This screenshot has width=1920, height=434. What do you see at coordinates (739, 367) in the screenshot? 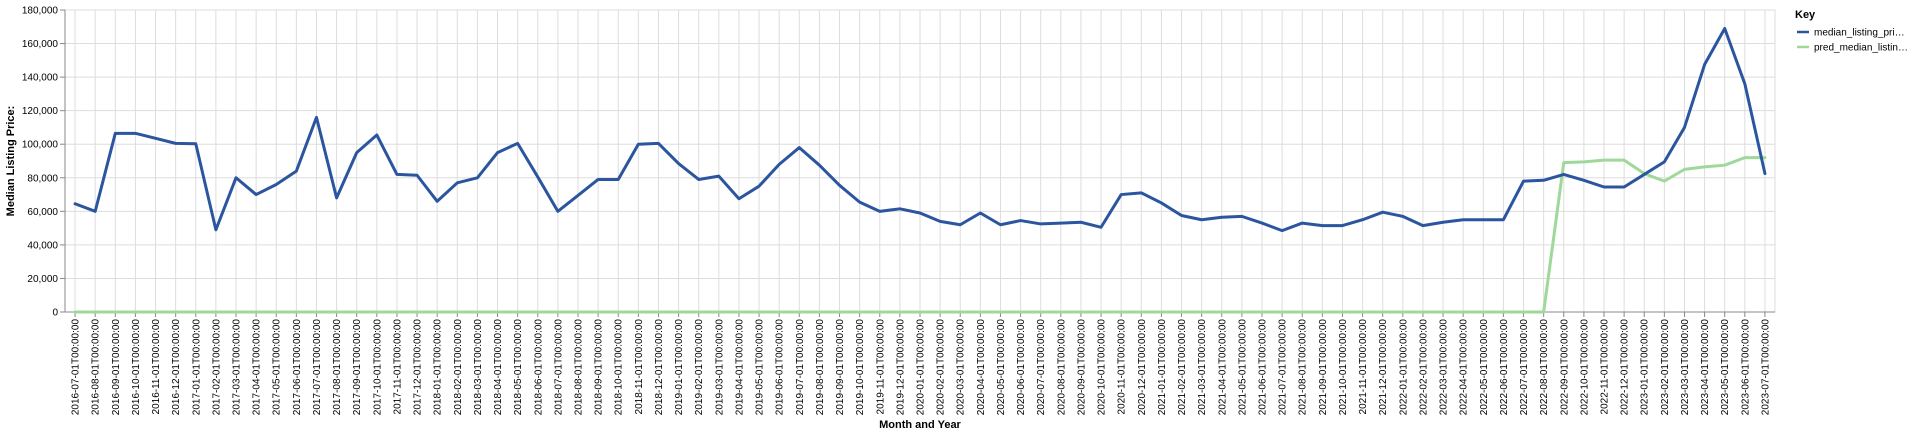
I see `x-tick-label: 2019-04-01T00:00:00` at bounding box center [739, 367].